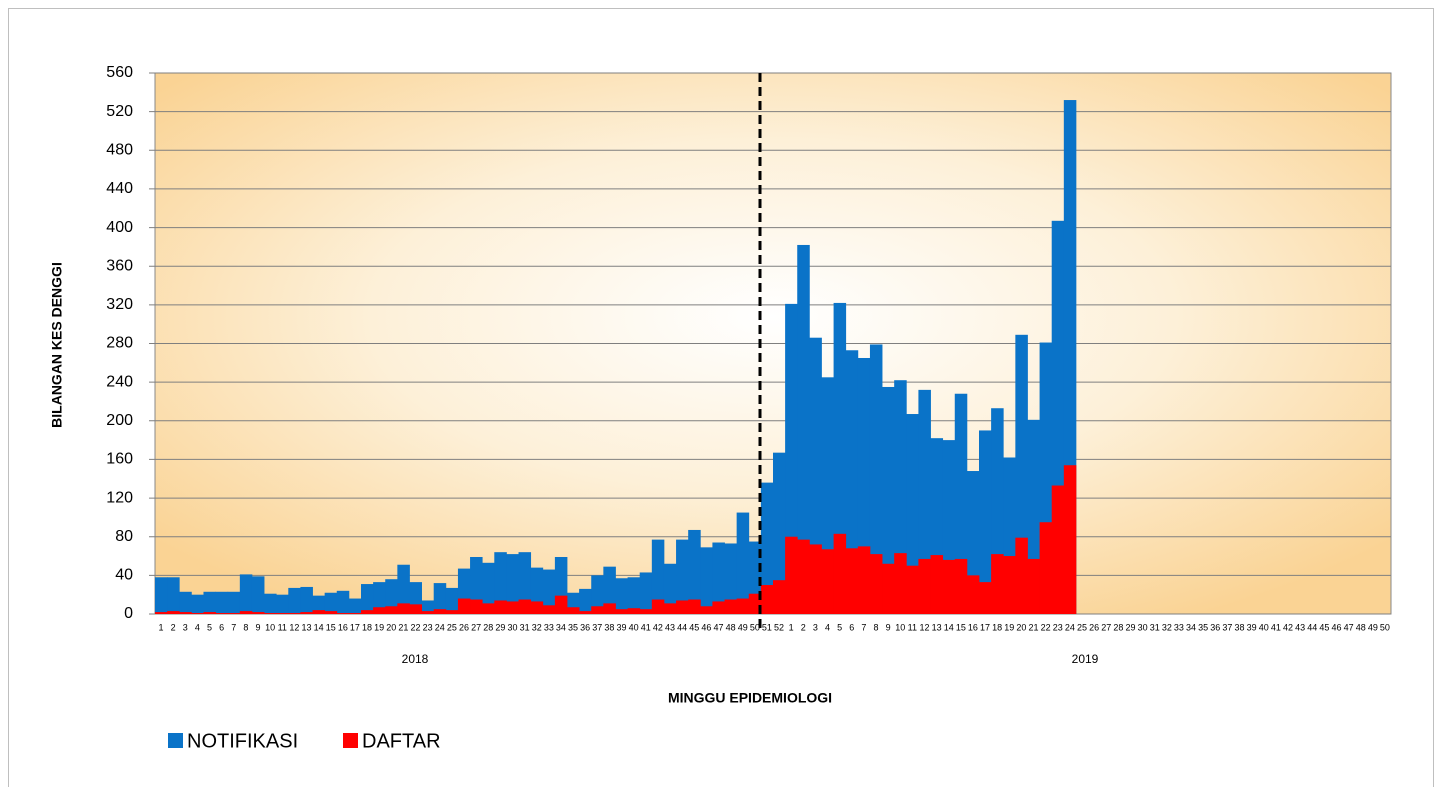  What do you see at coordinates (537, 627) in the screenshot?
I see `x-tick-label: 32` at bounding box center [537, 627].